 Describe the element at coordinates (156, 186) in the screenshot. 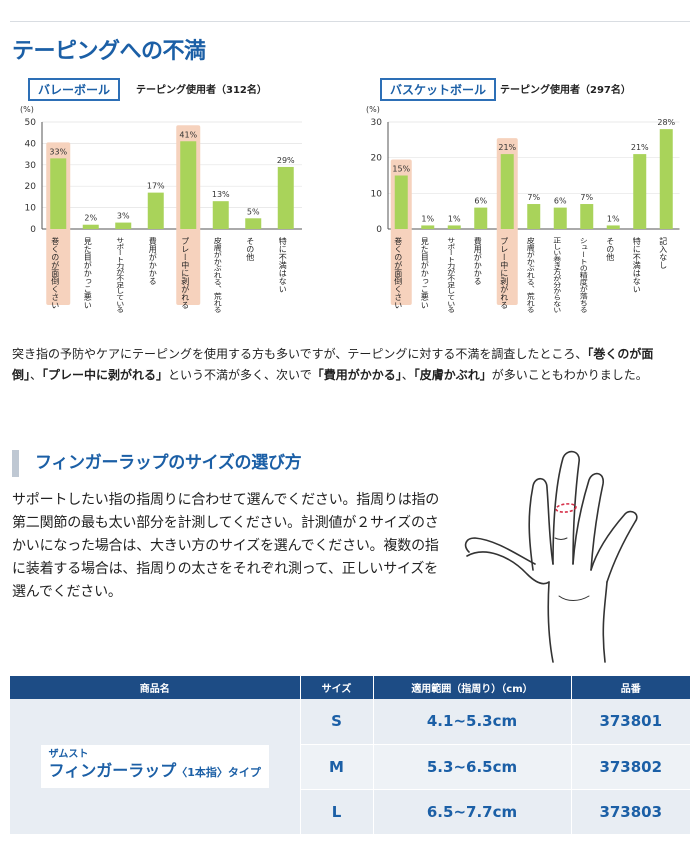

I see `value-label: 17%` at that location.